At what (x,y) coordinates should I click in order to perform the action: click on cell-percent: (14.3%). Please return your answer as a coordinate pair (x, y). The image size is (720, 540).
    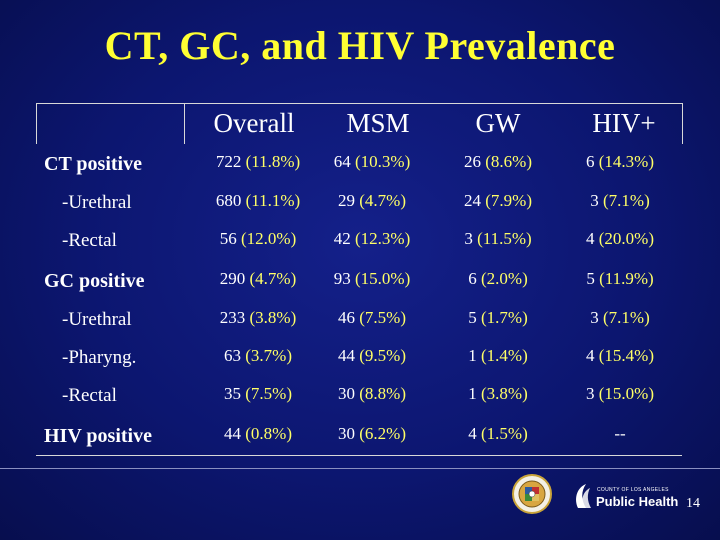
    Looking at the image, I should click on (626, 161).